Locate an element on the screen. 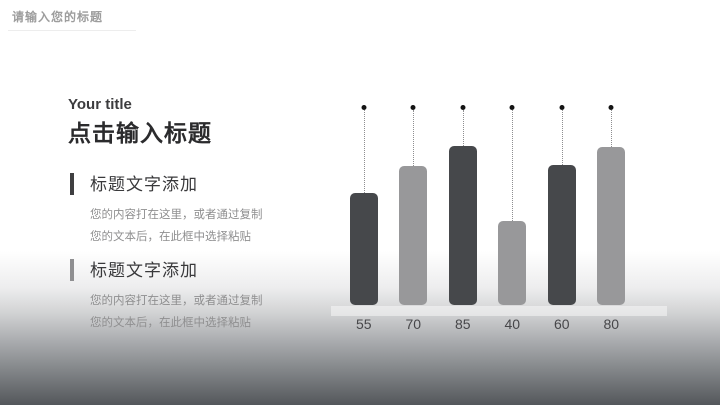  bar-group: 70 is located at coordinates (414, 220).